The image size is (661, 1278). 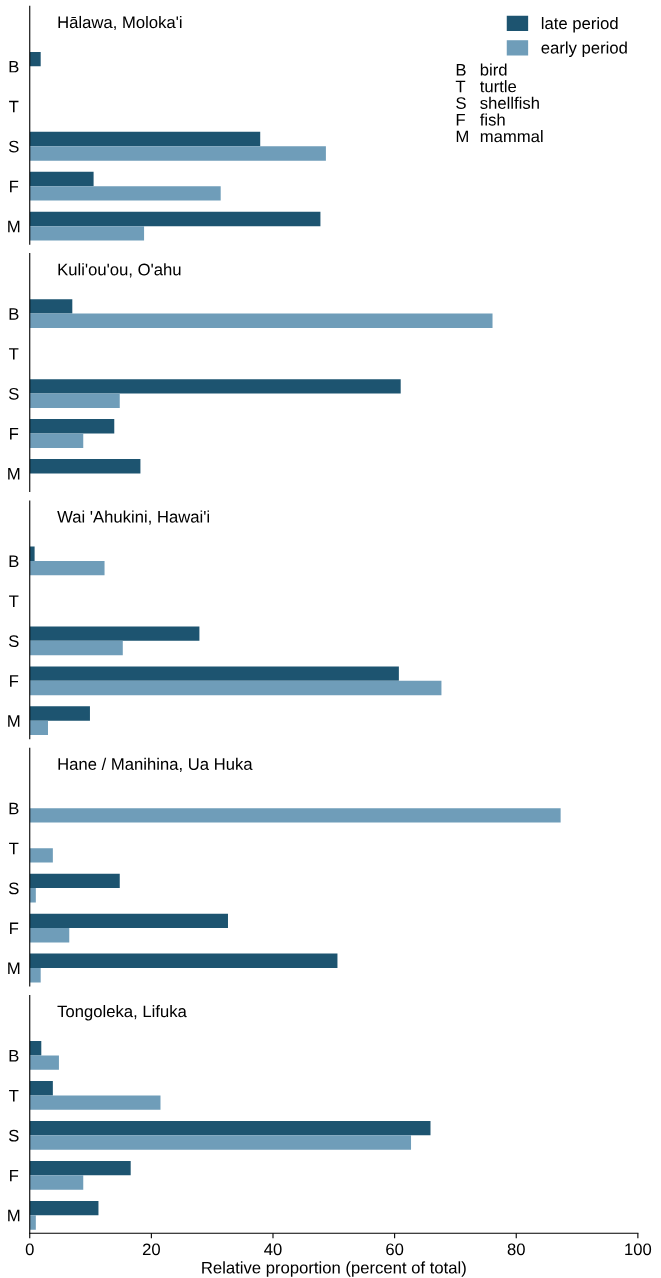 I want to click on annotation: M mammal, so click(x=499, y=136).